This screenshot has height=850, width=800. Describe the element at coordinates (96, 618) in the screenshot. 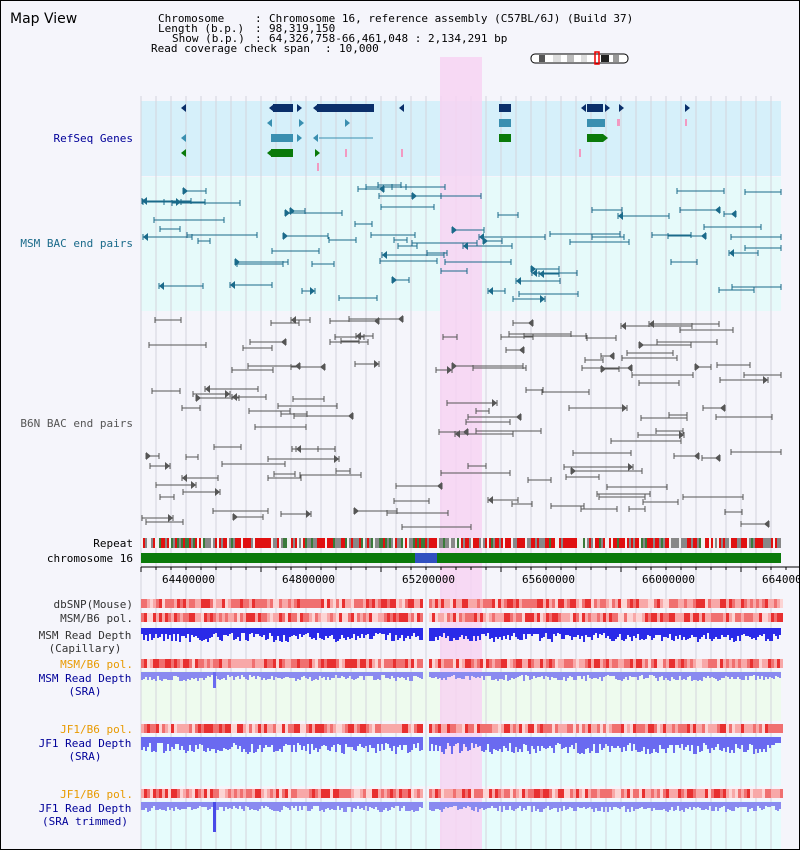

I see `msm-b6-pol-label-1: MSM/B6 pol.` at that location.